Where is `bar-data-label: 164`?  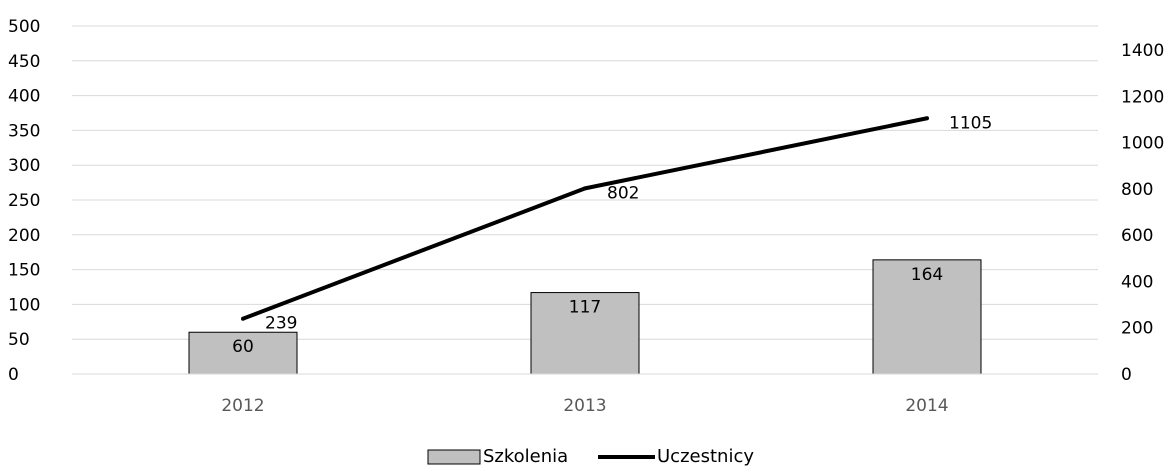 bar-data-label: 164 is located at coordinates (927, 275).